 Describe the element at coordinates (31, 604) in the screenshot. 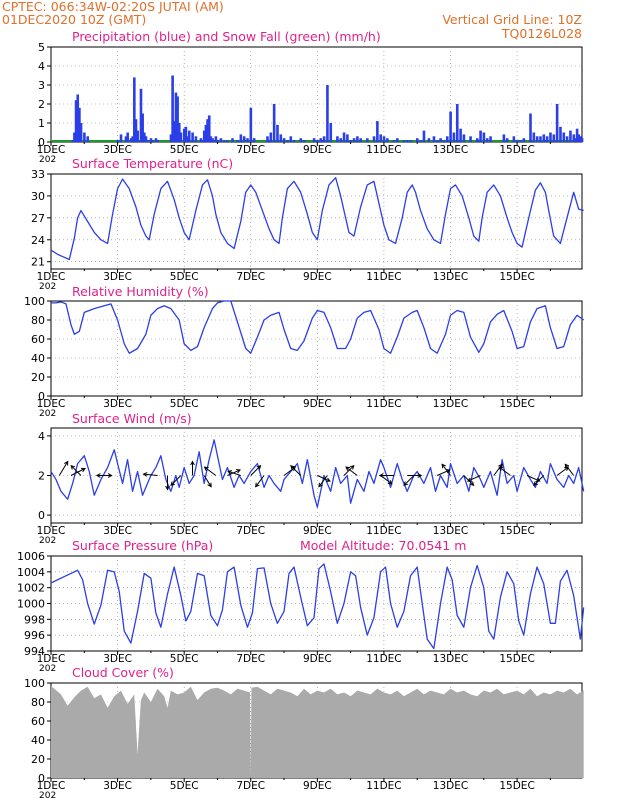

I see `pressure-ytick-label: 1000` at that location.